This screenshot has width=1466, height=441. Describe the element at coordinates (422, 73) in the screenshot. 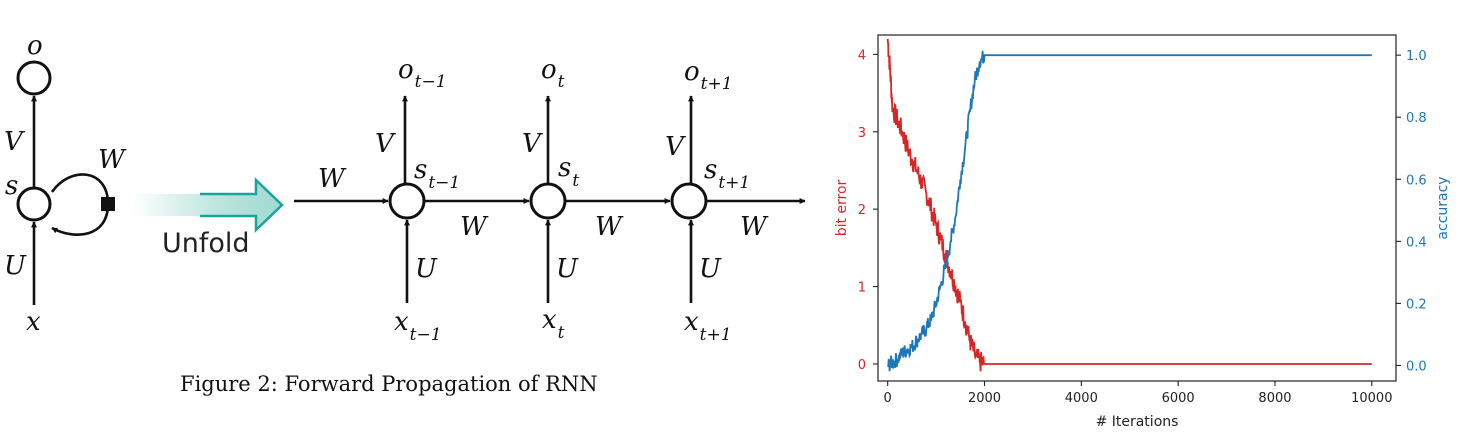

I see `label-o-t-minus-1: ot−1` at that location.